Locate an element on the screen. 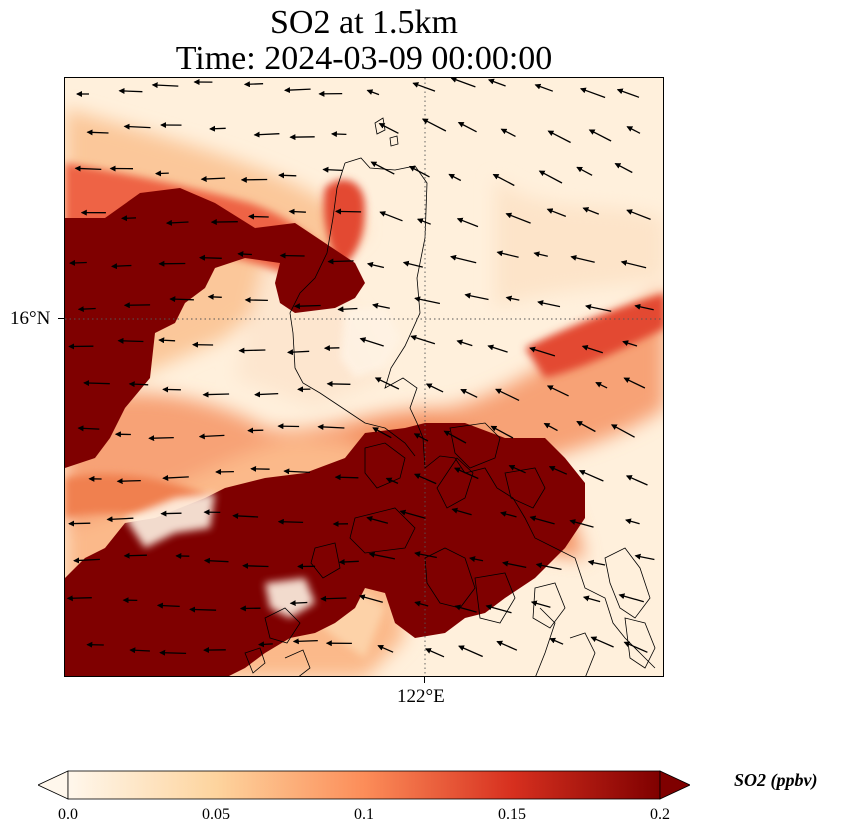  colorbar-tick-2: 0.1 is located at coordinates (364, 814).